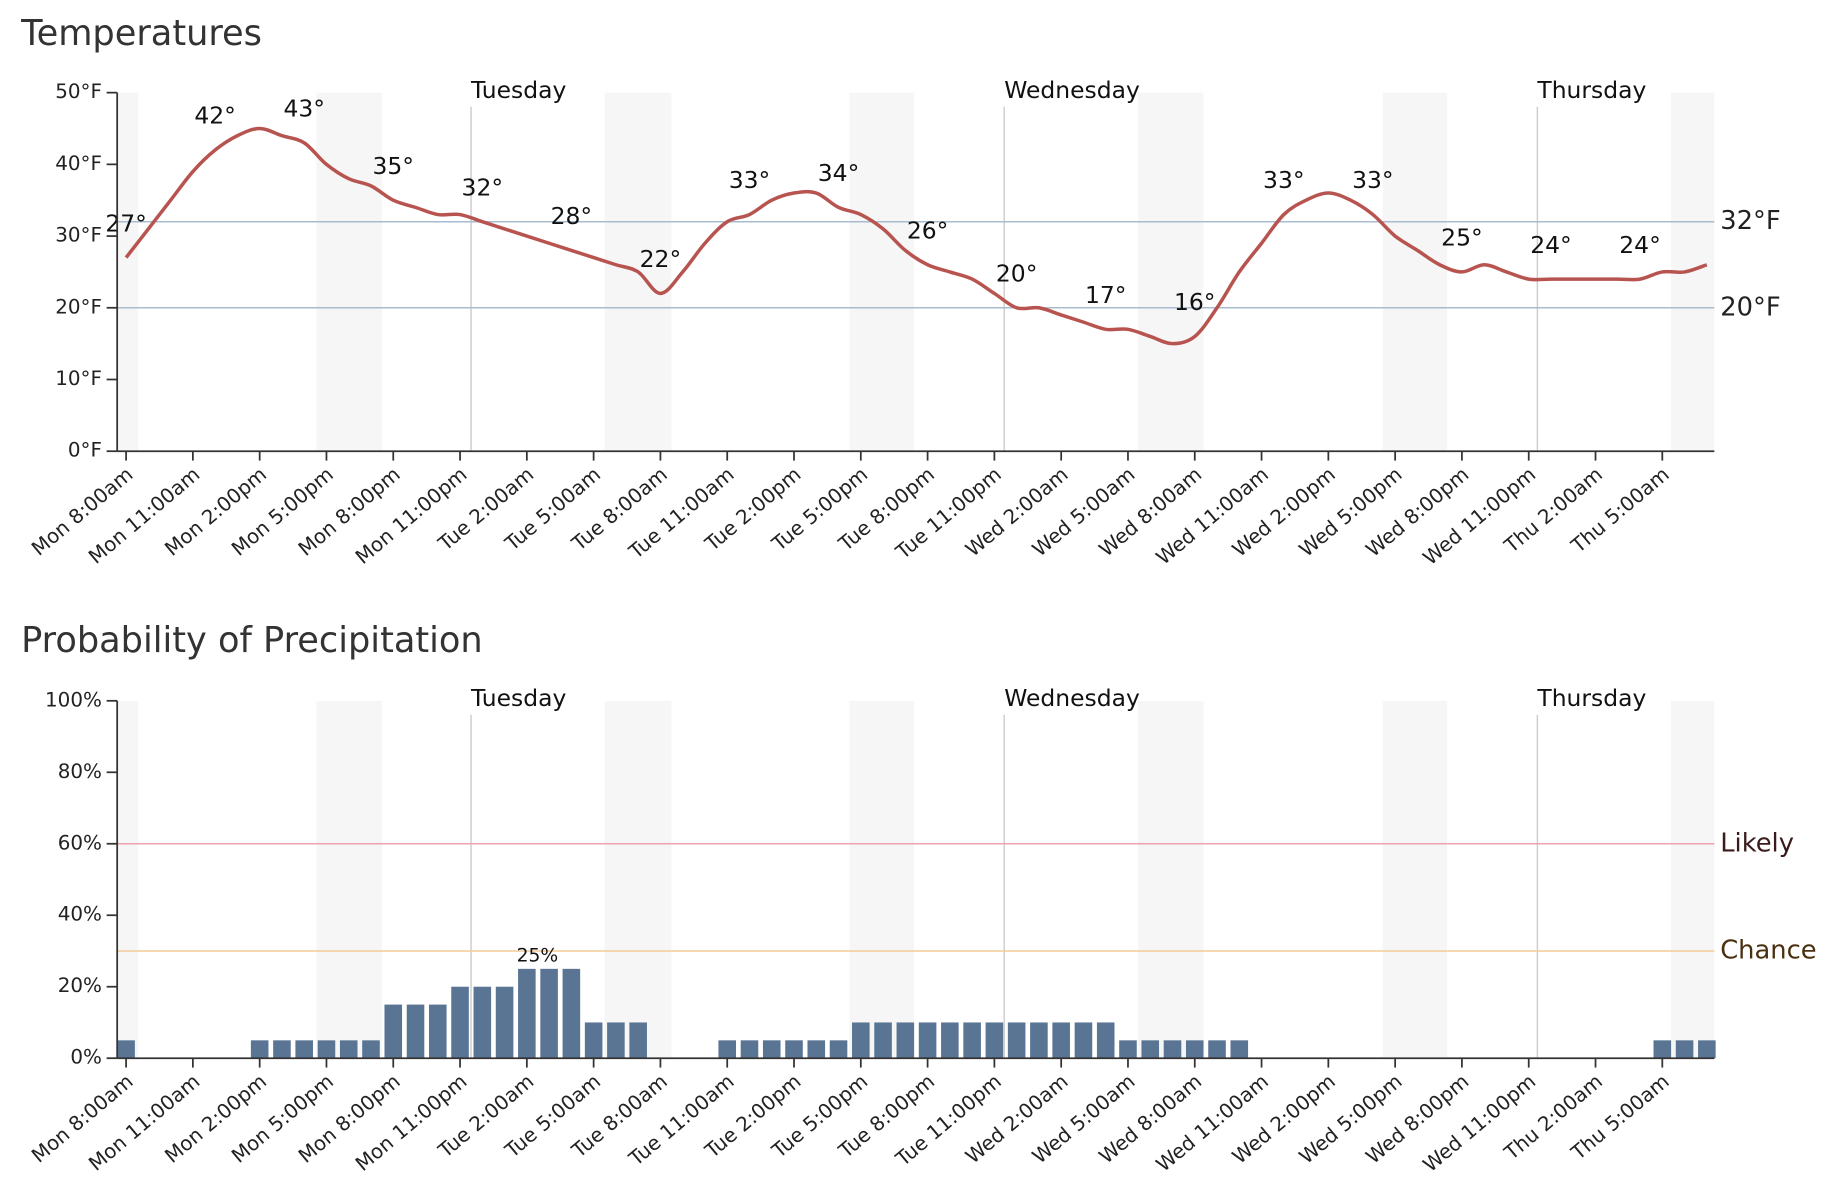 Image resolution: width=1828 pixels, height=1186 pixels. What do you see at coordinates (78, 306) in the screenshot?
I see `y-tick-label: 20°F` at bounding box center [78, 306].